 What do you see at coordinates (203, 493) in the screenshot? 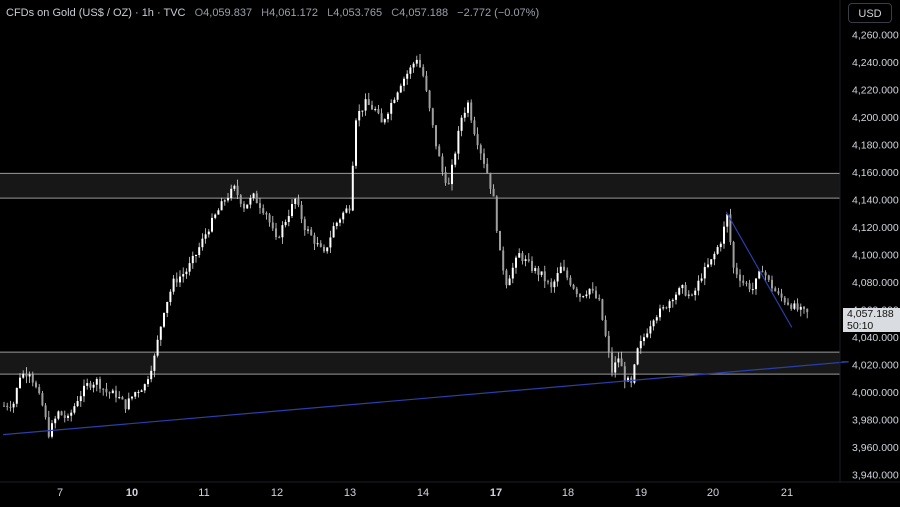
I see `x-tick-label: 11` at bounding box center [203, 493].